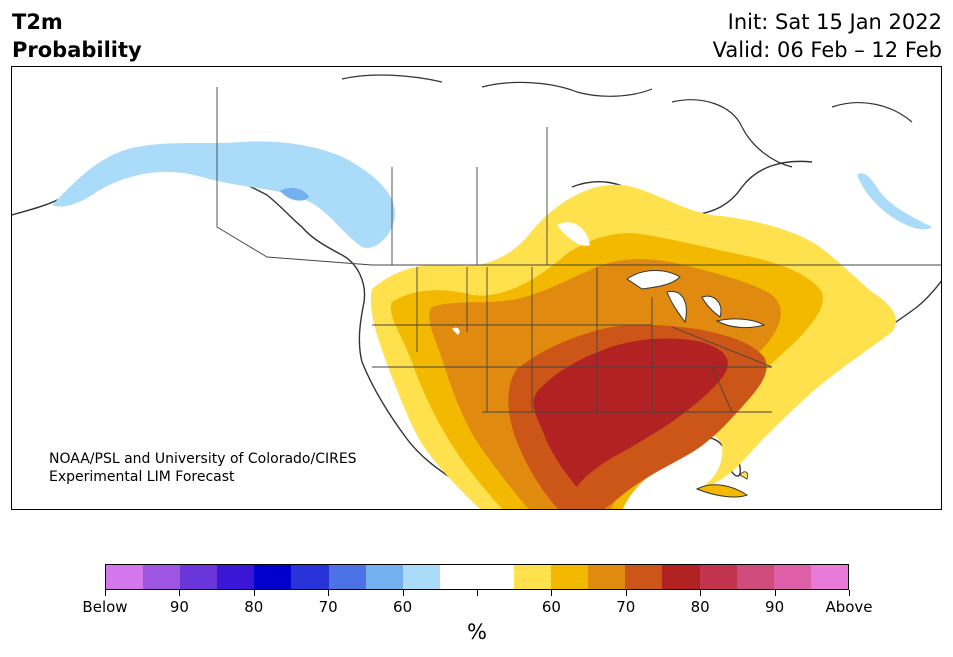 The width and height of the screenshot is (953, 657). I want to click on colorbar-tick-label: Below, so click(105, 607).